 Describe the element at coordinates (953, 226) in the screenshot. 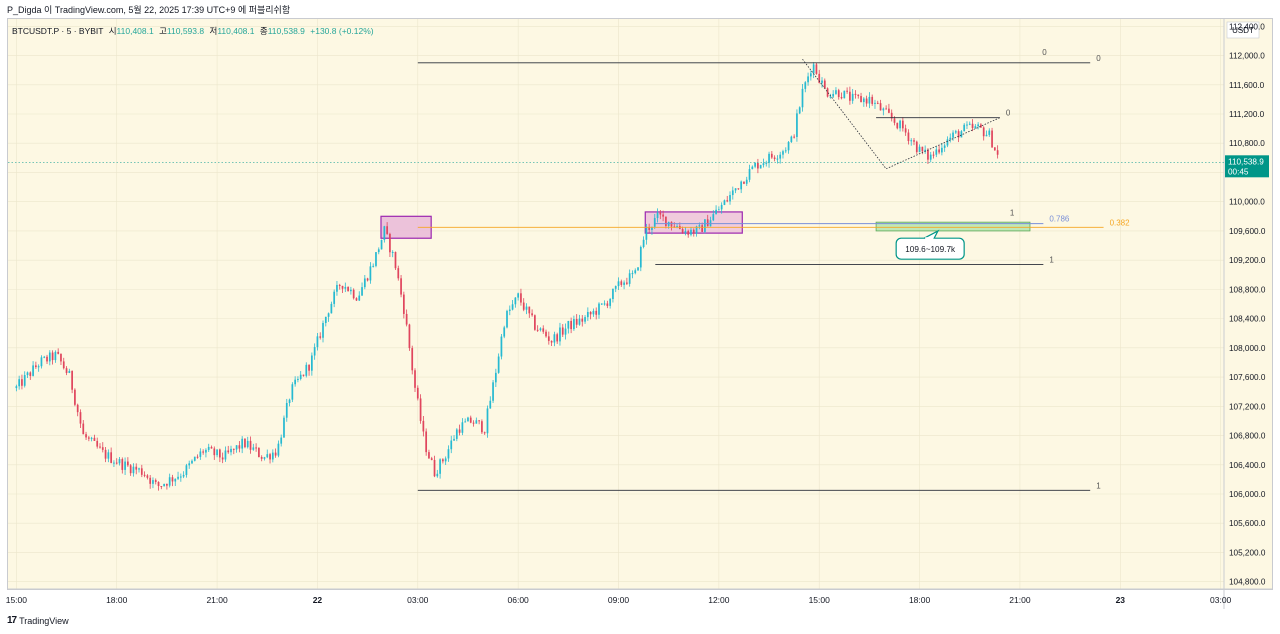

I see `target-zone` at that location.